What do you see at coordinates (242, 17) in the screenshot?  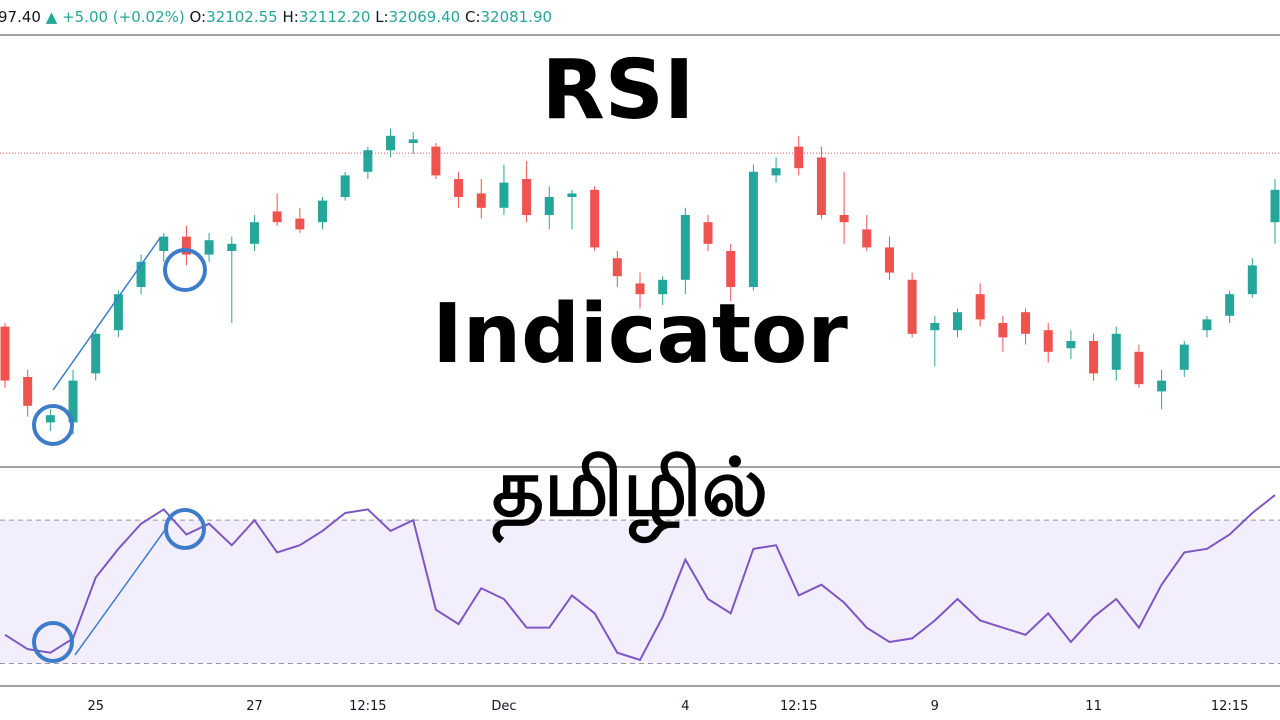 I see `value: 32102.55` at bounding box center [242, 17].